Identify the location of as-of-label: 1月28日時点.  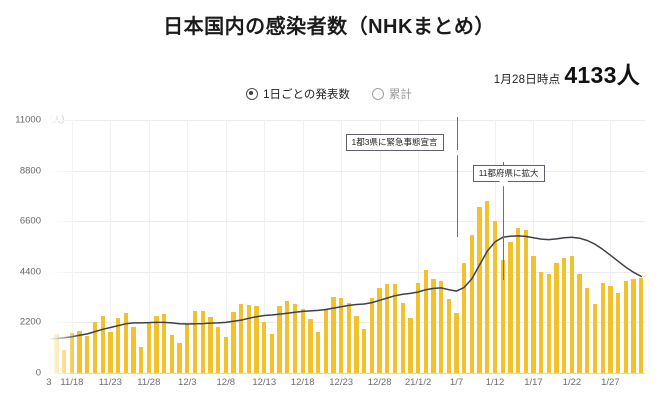
(527, 80).